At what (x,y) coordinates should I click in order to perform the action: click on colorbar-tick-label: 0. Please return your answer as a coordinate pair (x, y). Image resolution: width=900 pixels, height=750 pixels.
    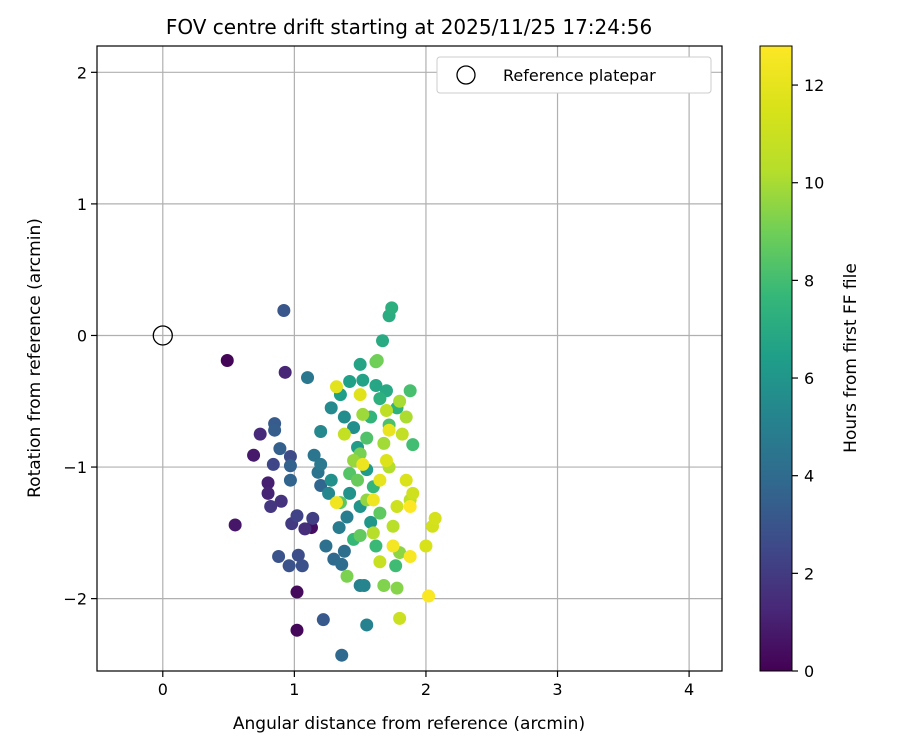
    Looking at the image, I should click on (809, 671).